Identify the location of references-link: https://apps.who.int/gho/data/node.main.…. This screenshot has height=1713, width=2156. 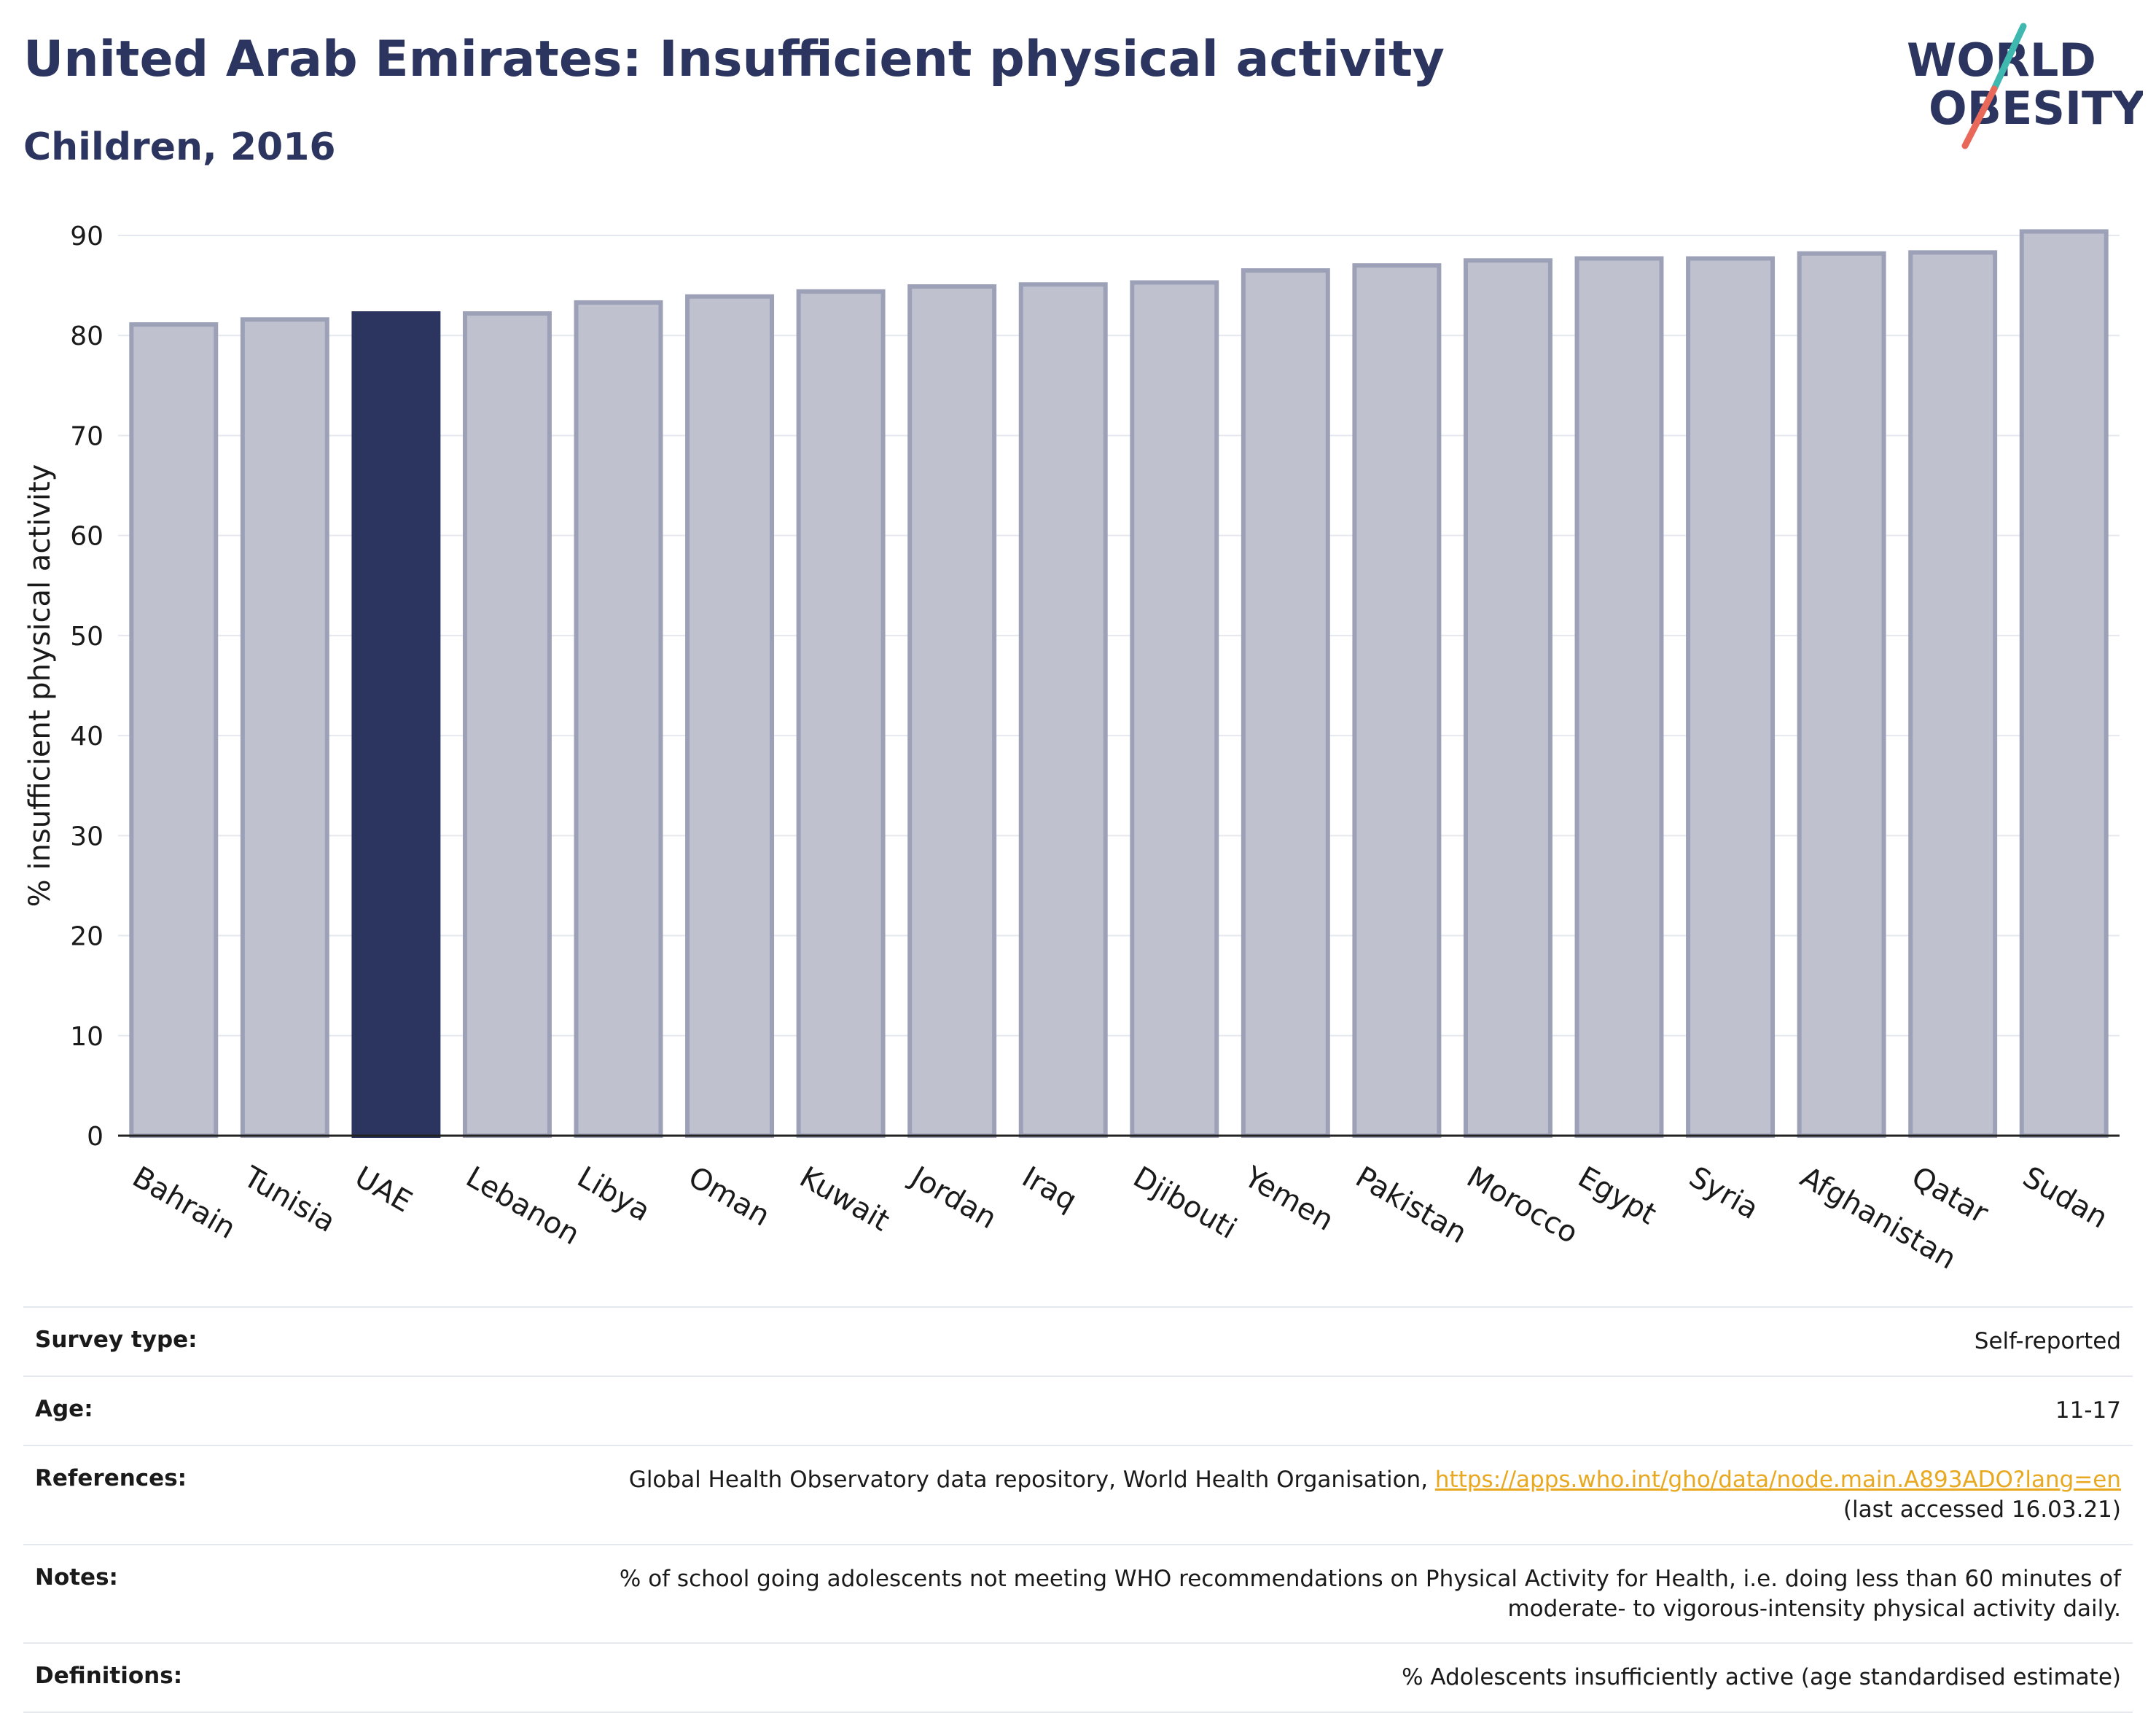
(1778, 1479).